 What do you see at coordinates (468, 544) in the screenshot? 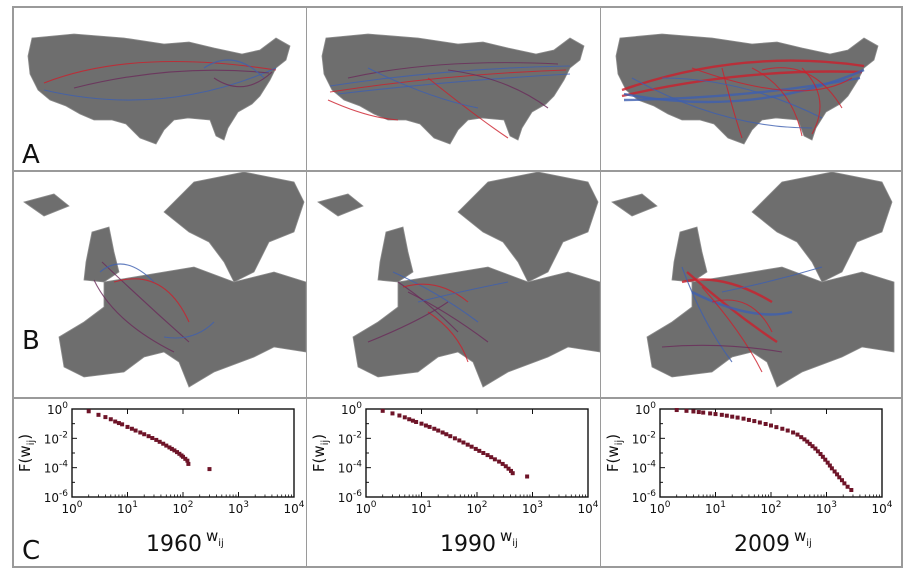
I see `chart-title: 1990` at bounding box center [468, 544].